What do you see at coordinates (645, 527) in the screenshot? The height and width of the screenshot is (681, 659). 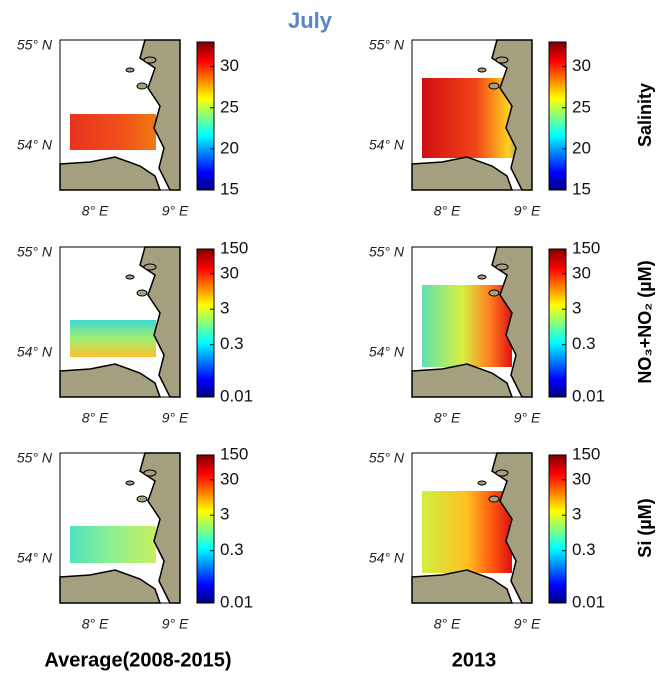 I see `row-label: Si (µM)` at bounding box center [645, 527].